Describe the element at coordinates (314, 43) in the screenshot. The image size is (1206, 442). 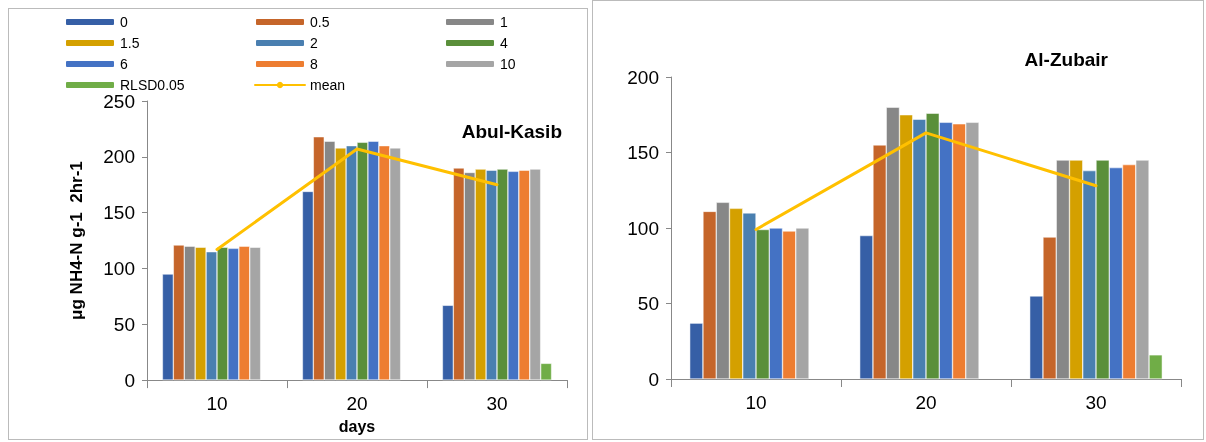
I see `legend-label: 2` at that location.